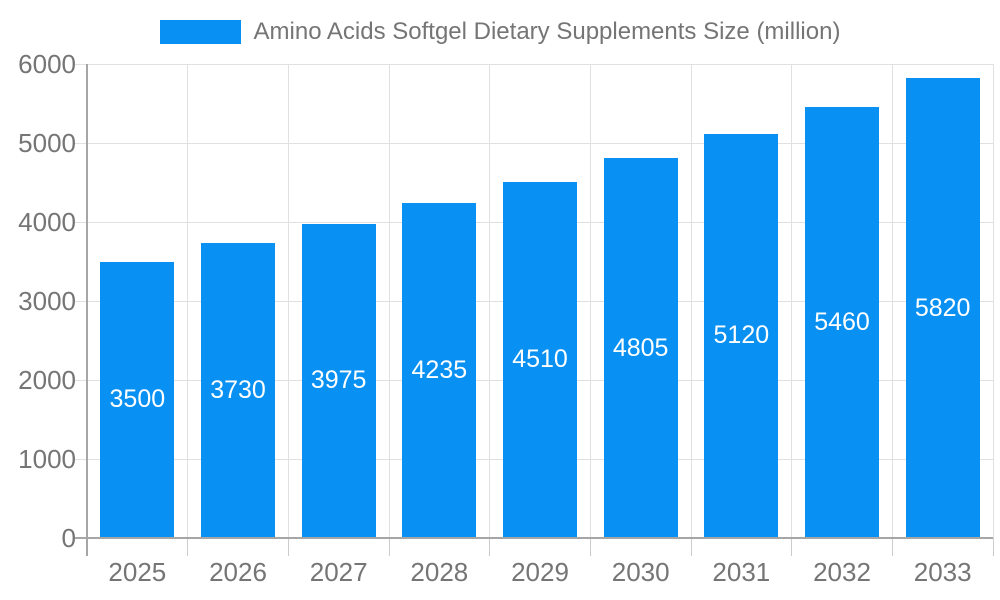 The width and height of the screenshot is (1000, 600). I want to click on bar-value-label: 3730, so click(238, 390).